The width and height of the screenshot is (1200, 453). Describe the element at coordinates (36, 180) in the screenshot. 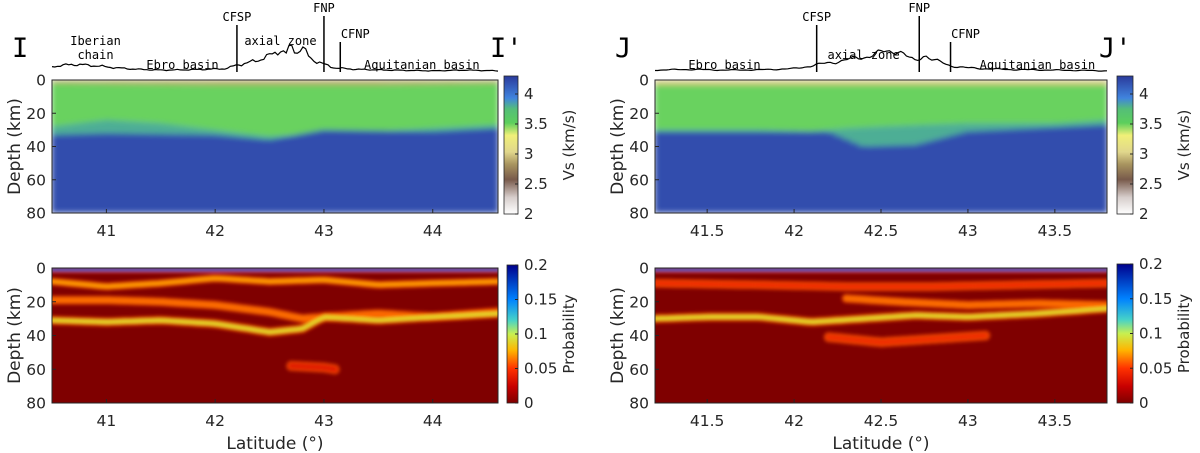

I see `y-tick-label: 60` at that location.